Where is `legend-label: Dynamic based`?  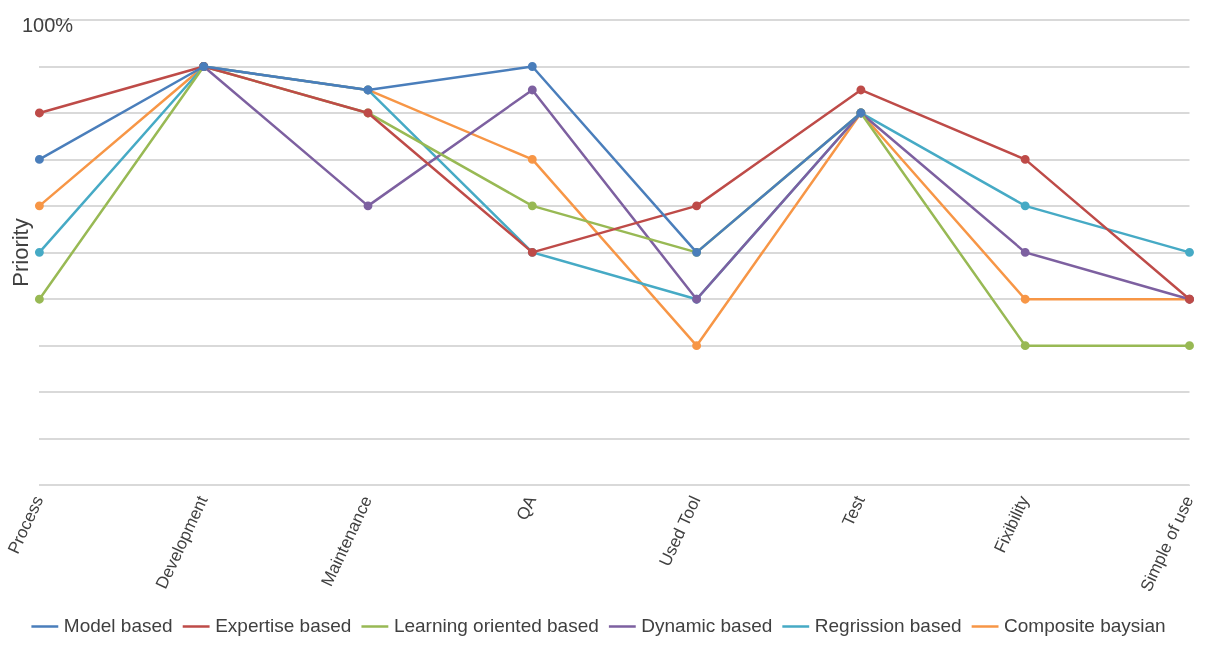 legend-label: Dynamic based is located at coordinates (707, 625).